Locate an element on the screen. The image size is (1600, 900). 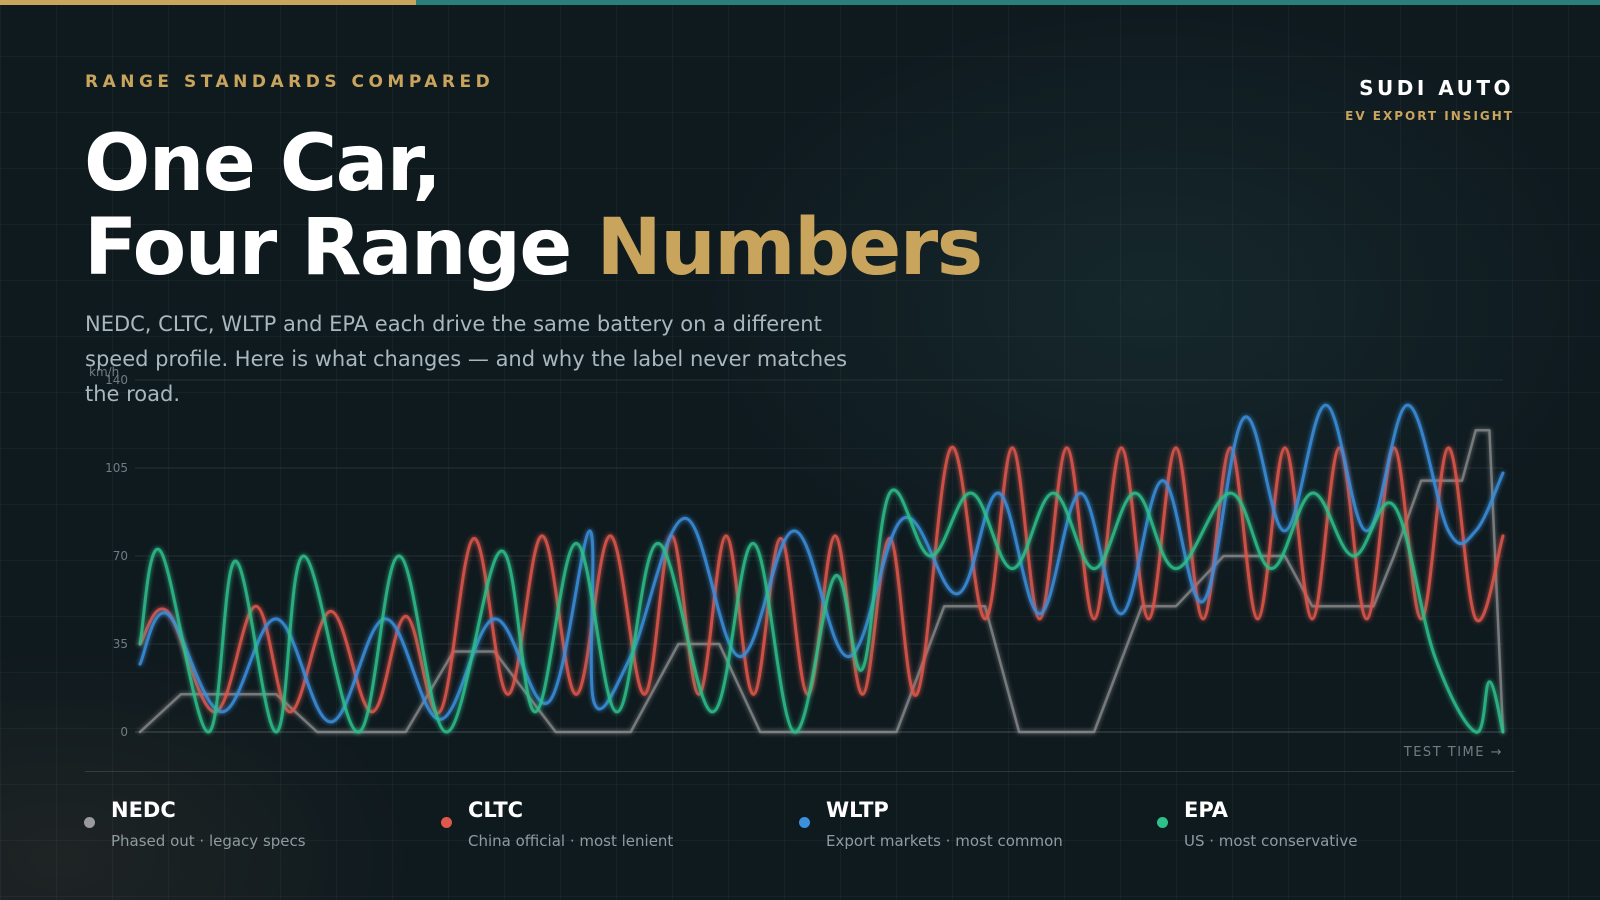
brand-block: SUDI AUTO EV EXPORT INSIGHT is located at coordinates (1429, 99).